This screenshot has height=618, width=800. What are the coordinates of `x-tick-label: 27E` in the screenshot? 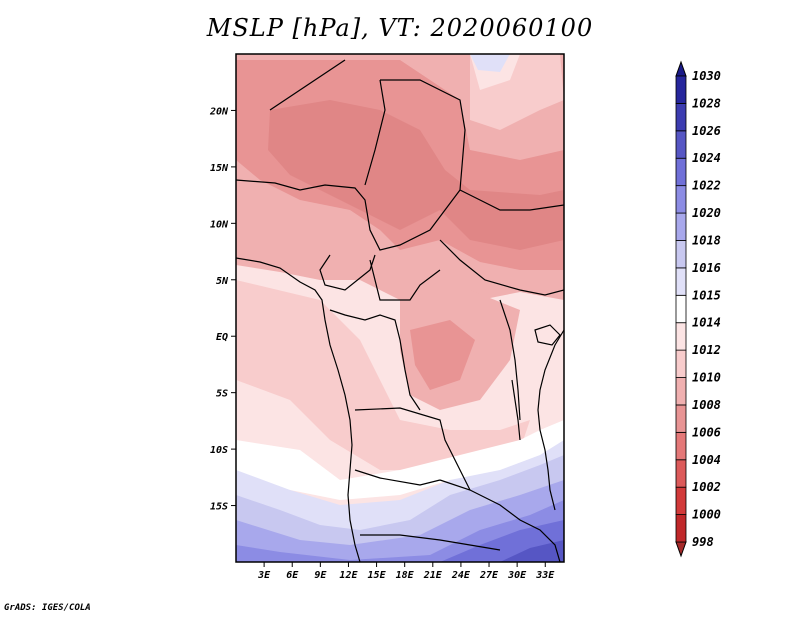 It's located at (489, 575).